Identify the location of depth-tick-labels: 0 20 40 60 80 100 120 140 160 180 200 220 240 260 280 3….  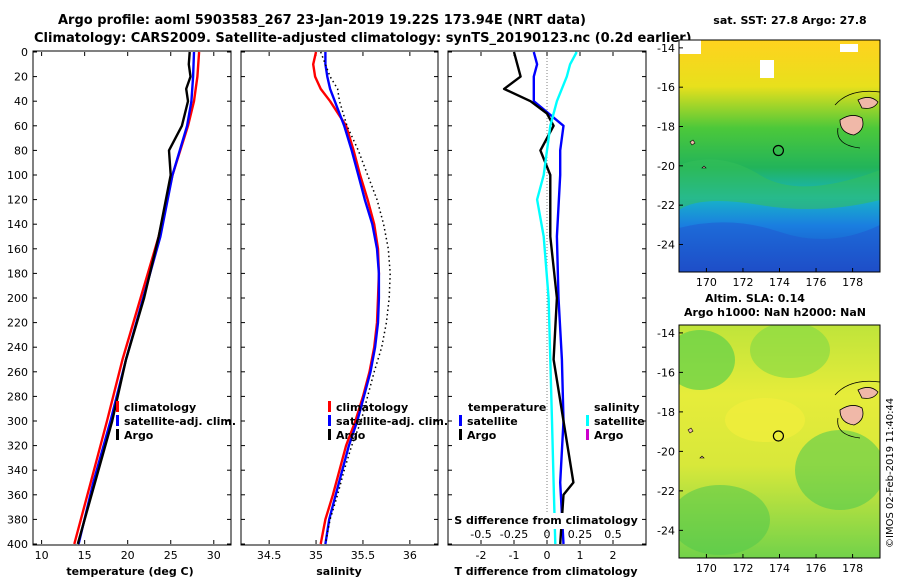
(17, 298).